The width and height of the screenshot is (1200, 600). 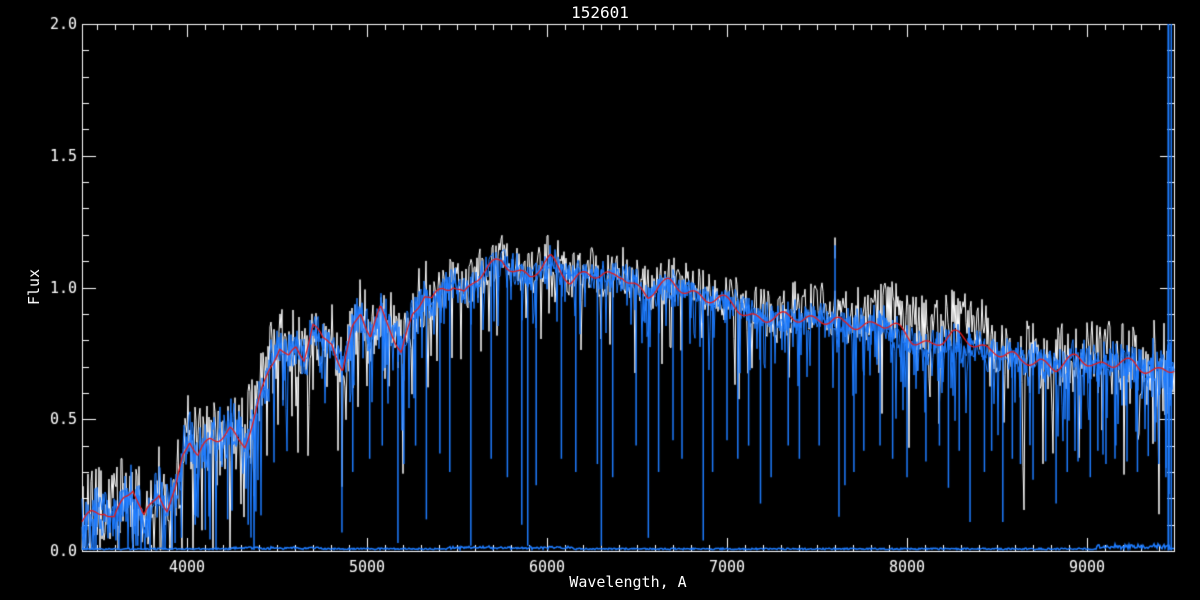 What do you see at coordinates (600, 12) in the screenshot?
I see `plot-title: 152601` at bounding box center [600, 12].